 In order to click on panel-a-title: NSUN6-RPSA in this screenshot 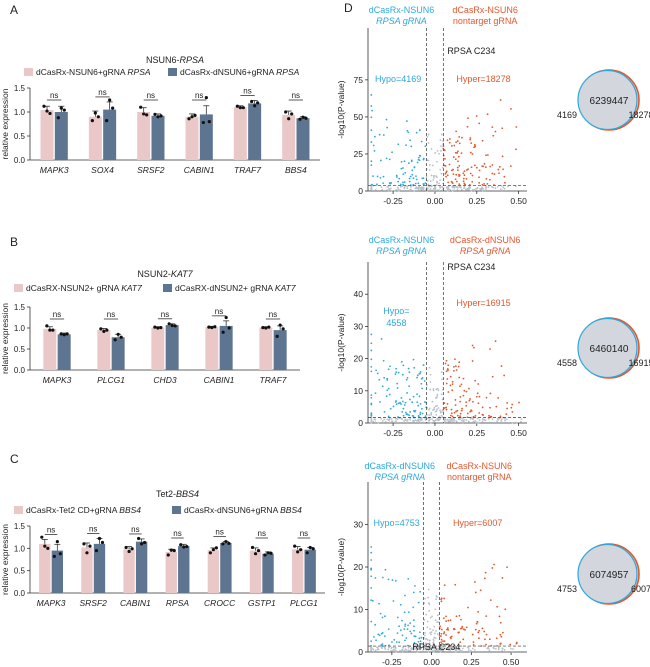, I will do `click(175, 60)`.